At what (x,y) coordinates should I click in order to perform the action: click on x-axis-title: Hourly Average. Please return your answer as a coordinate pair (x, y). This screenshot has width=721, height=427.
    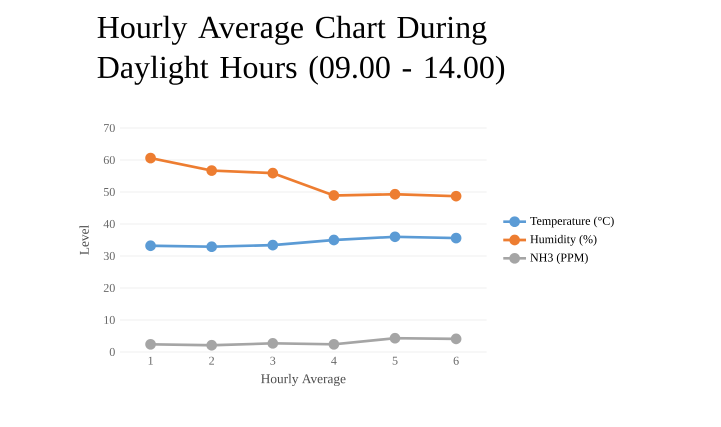
    Looking at the image, I should click on (303, 380).